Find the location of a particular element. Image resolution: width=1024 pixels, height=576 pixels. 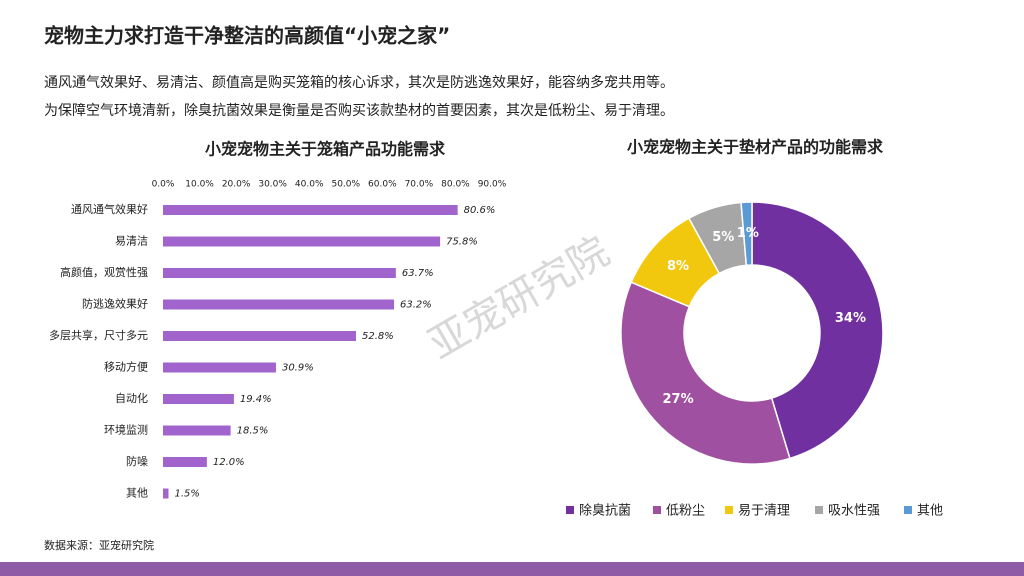

x-tick-label: 30.0% is located at coordinates (272, 185).